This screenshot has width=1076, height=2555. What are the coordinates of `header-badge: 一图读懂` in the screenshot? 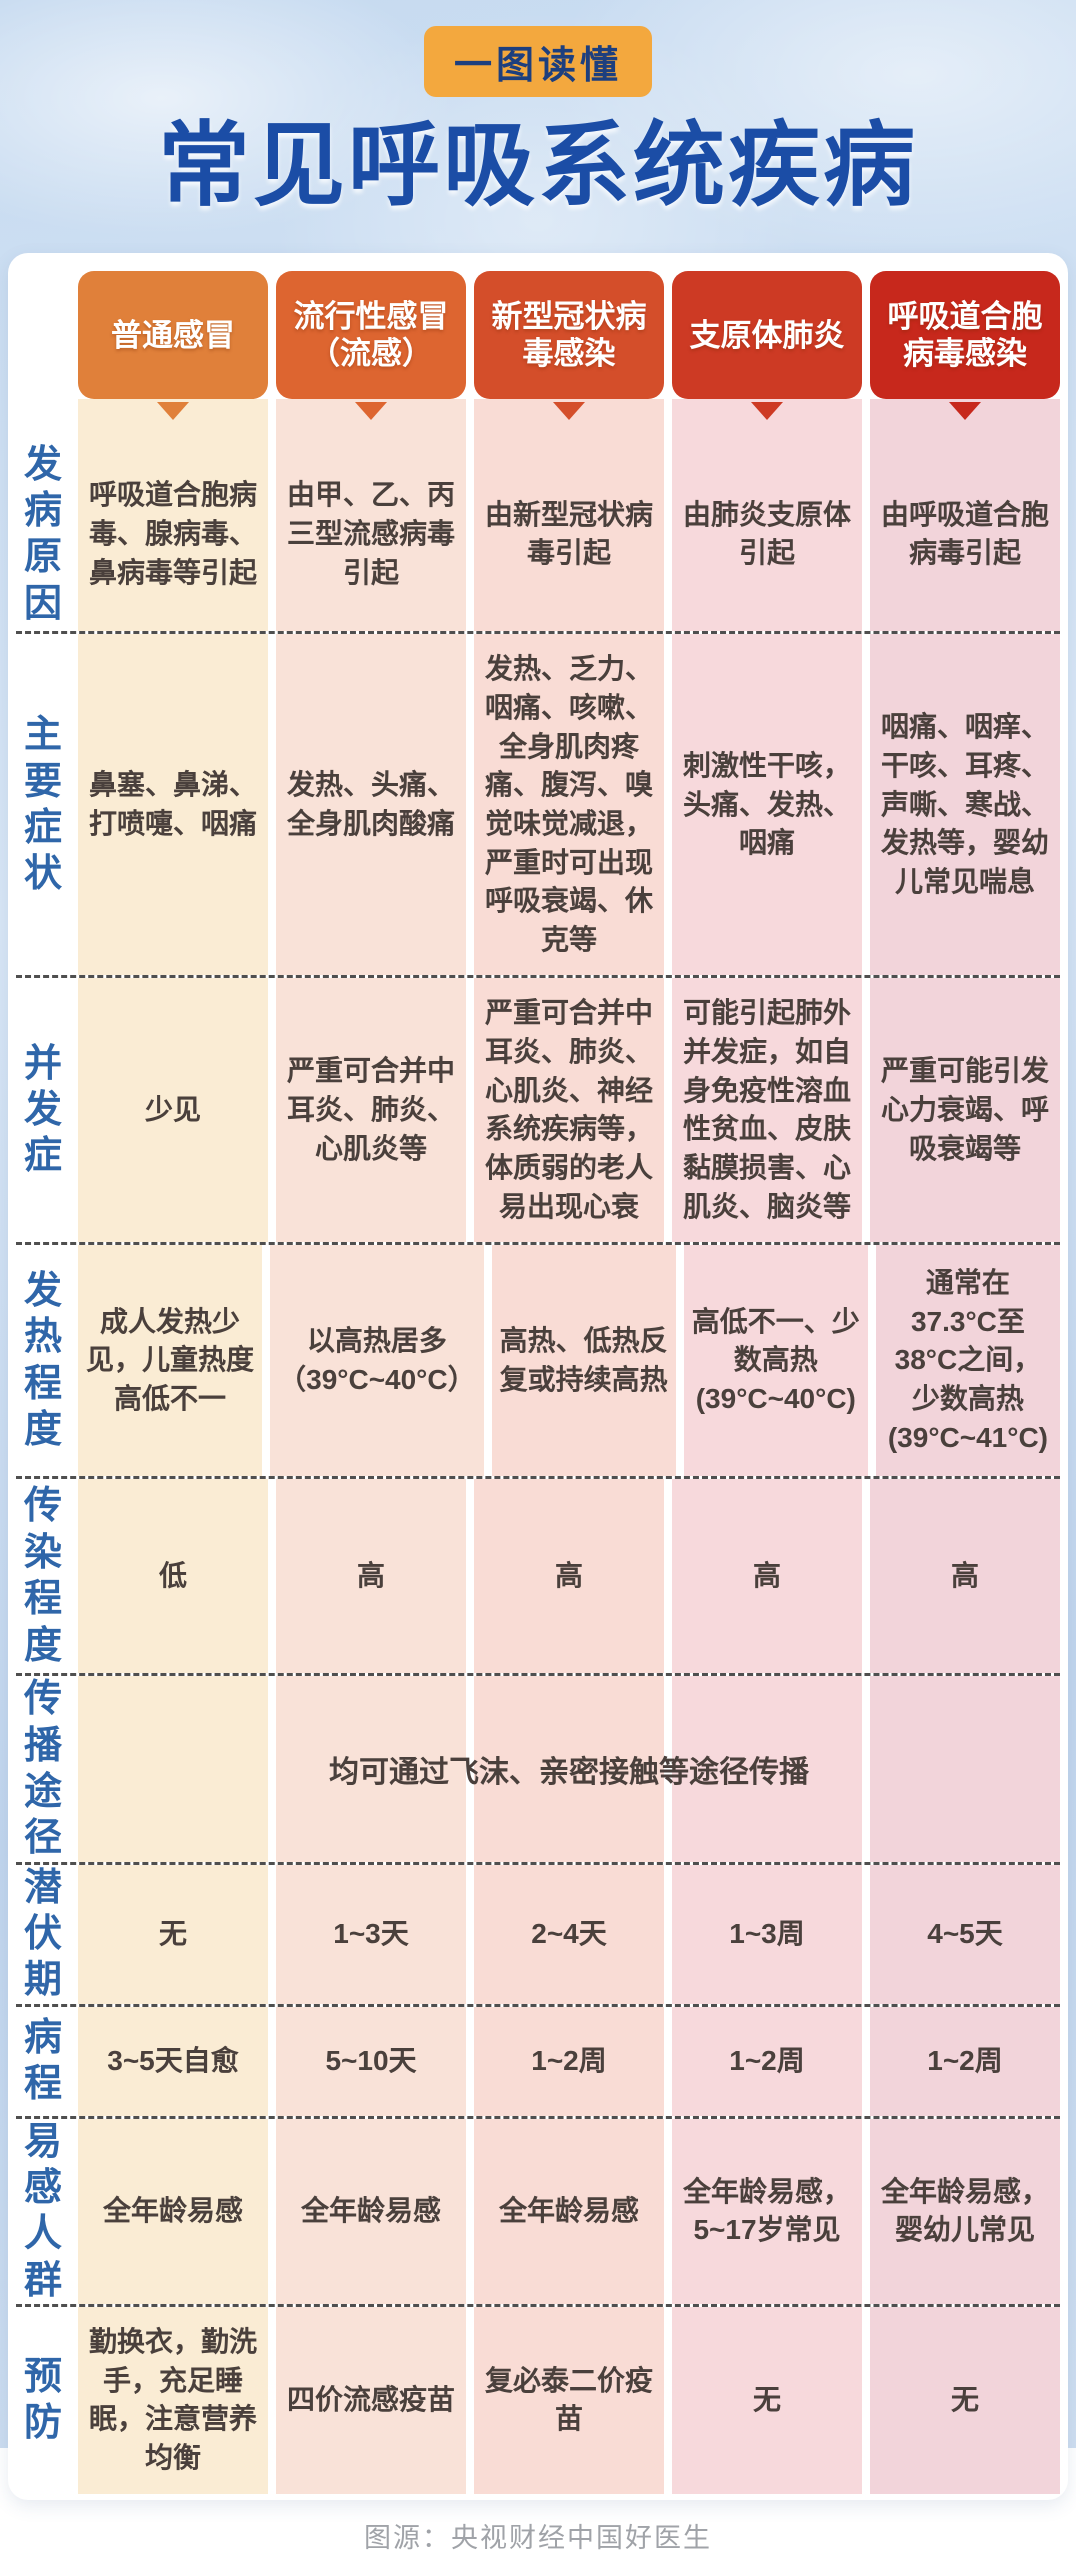 It's located at (537, 61).